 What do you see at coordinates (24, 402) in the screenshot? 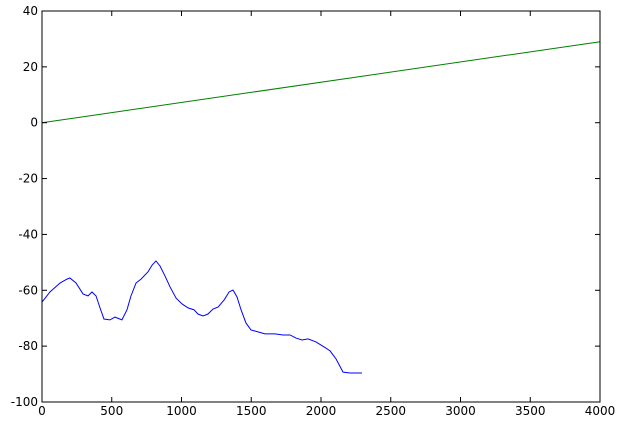
I see `y-tick-label: -100` at bounding box center [24, 402].